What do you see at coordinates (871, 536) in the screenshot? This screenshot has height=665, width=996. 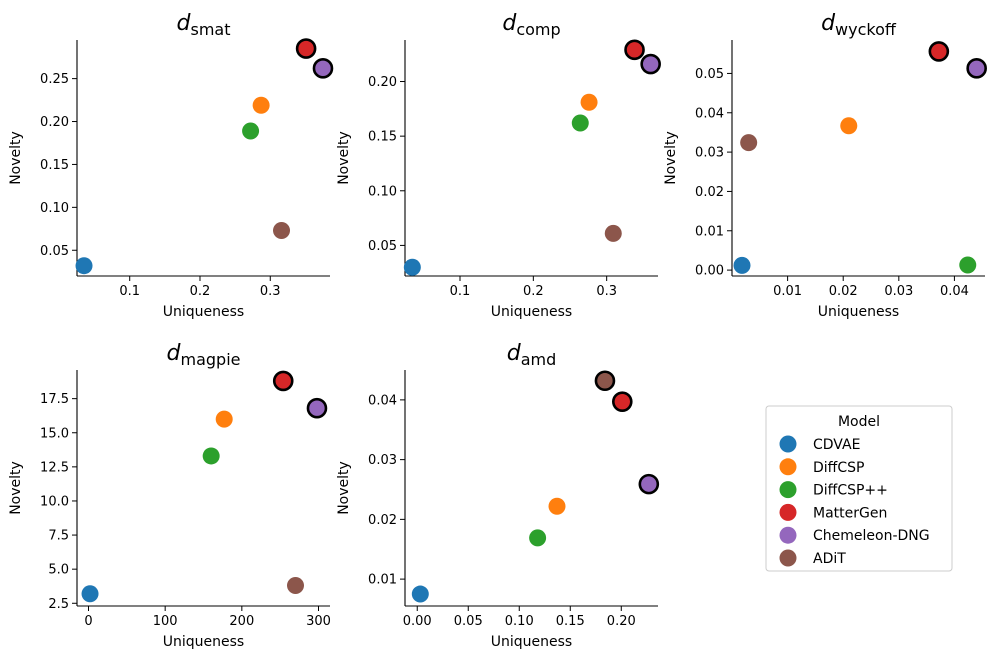 I see `legend-label: Chemeleon-DNG` at bounding box center [871, 536].